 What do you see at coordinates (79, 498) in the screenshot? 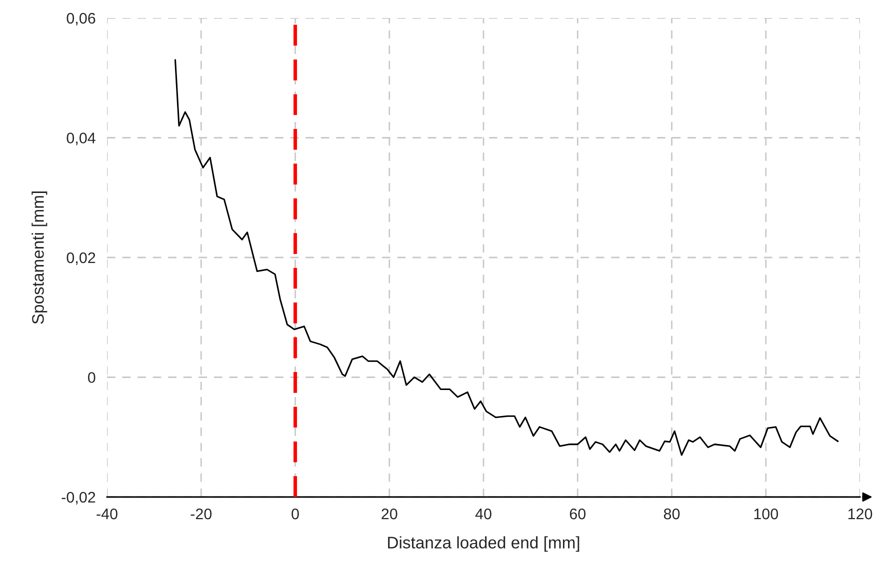
I see `y-tick-label: -0,02` at bounding box center [79, 498].